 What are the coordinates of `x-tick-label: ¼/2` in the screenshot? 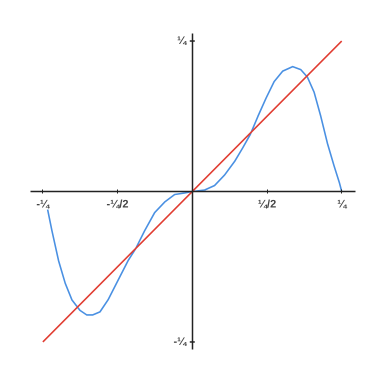 It's located at (267, 204).